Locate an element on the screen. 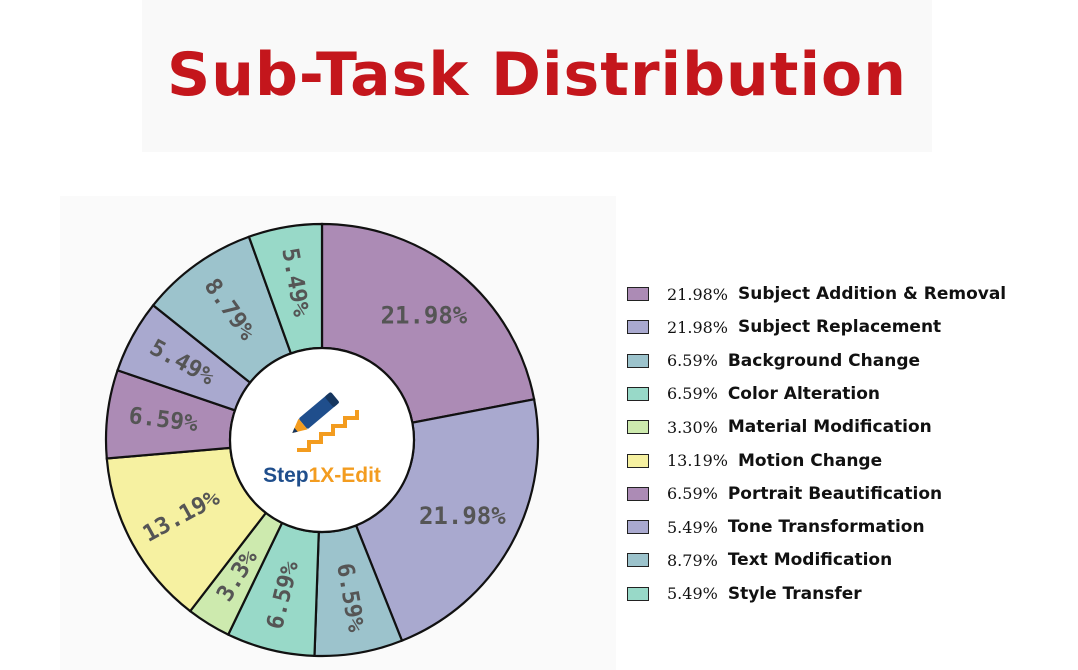  legend-item: 6.59% Portrait Beautification is located at coordinates (784, 494).